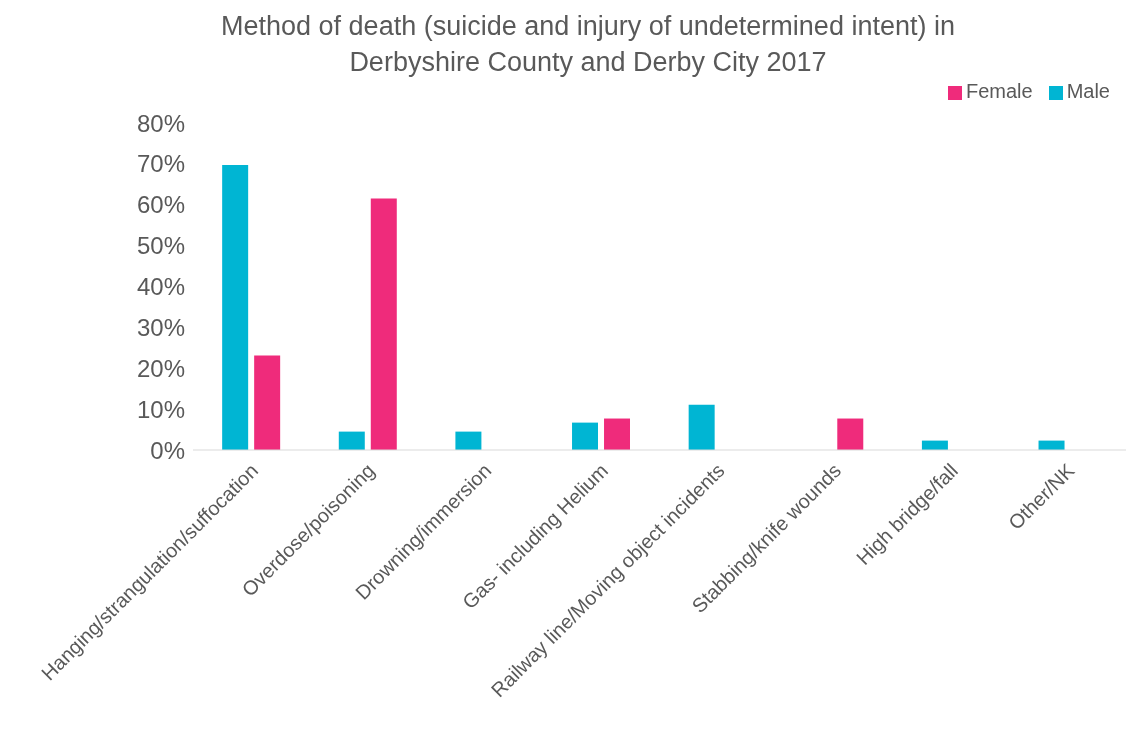 Image resolution: width=1144 pixels, height=731 pixels. I want to click on y-tick-label: 60%, so click(160, 205).